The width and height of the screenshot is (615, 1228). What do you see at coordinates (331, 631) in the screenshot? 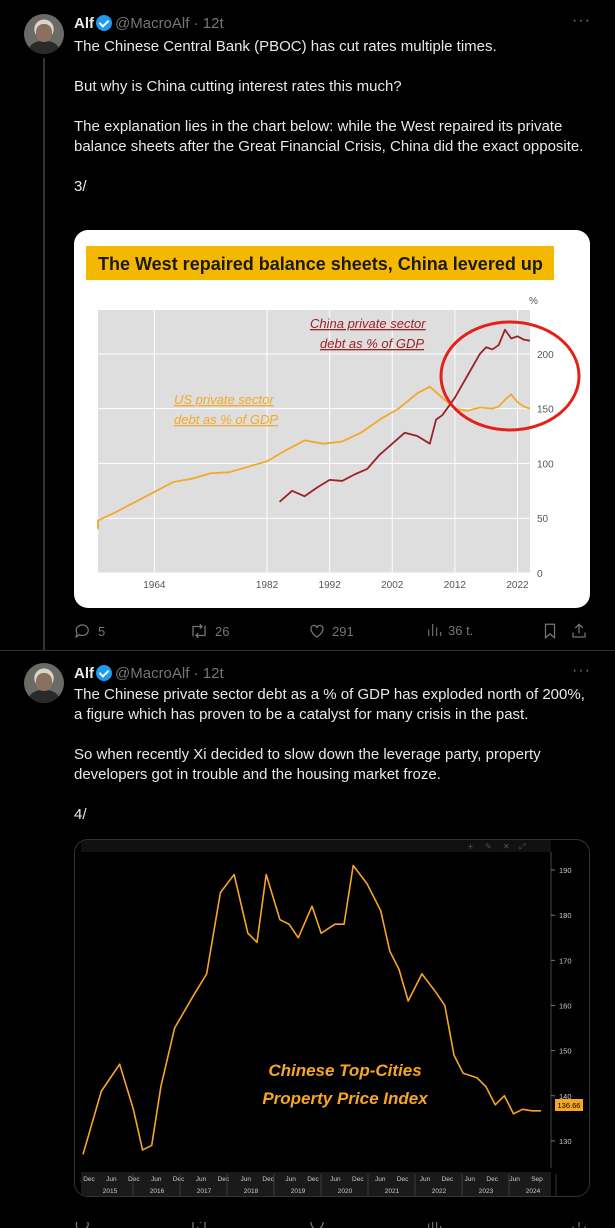
I see `like-button: 291` at bounding box center [331, 631].